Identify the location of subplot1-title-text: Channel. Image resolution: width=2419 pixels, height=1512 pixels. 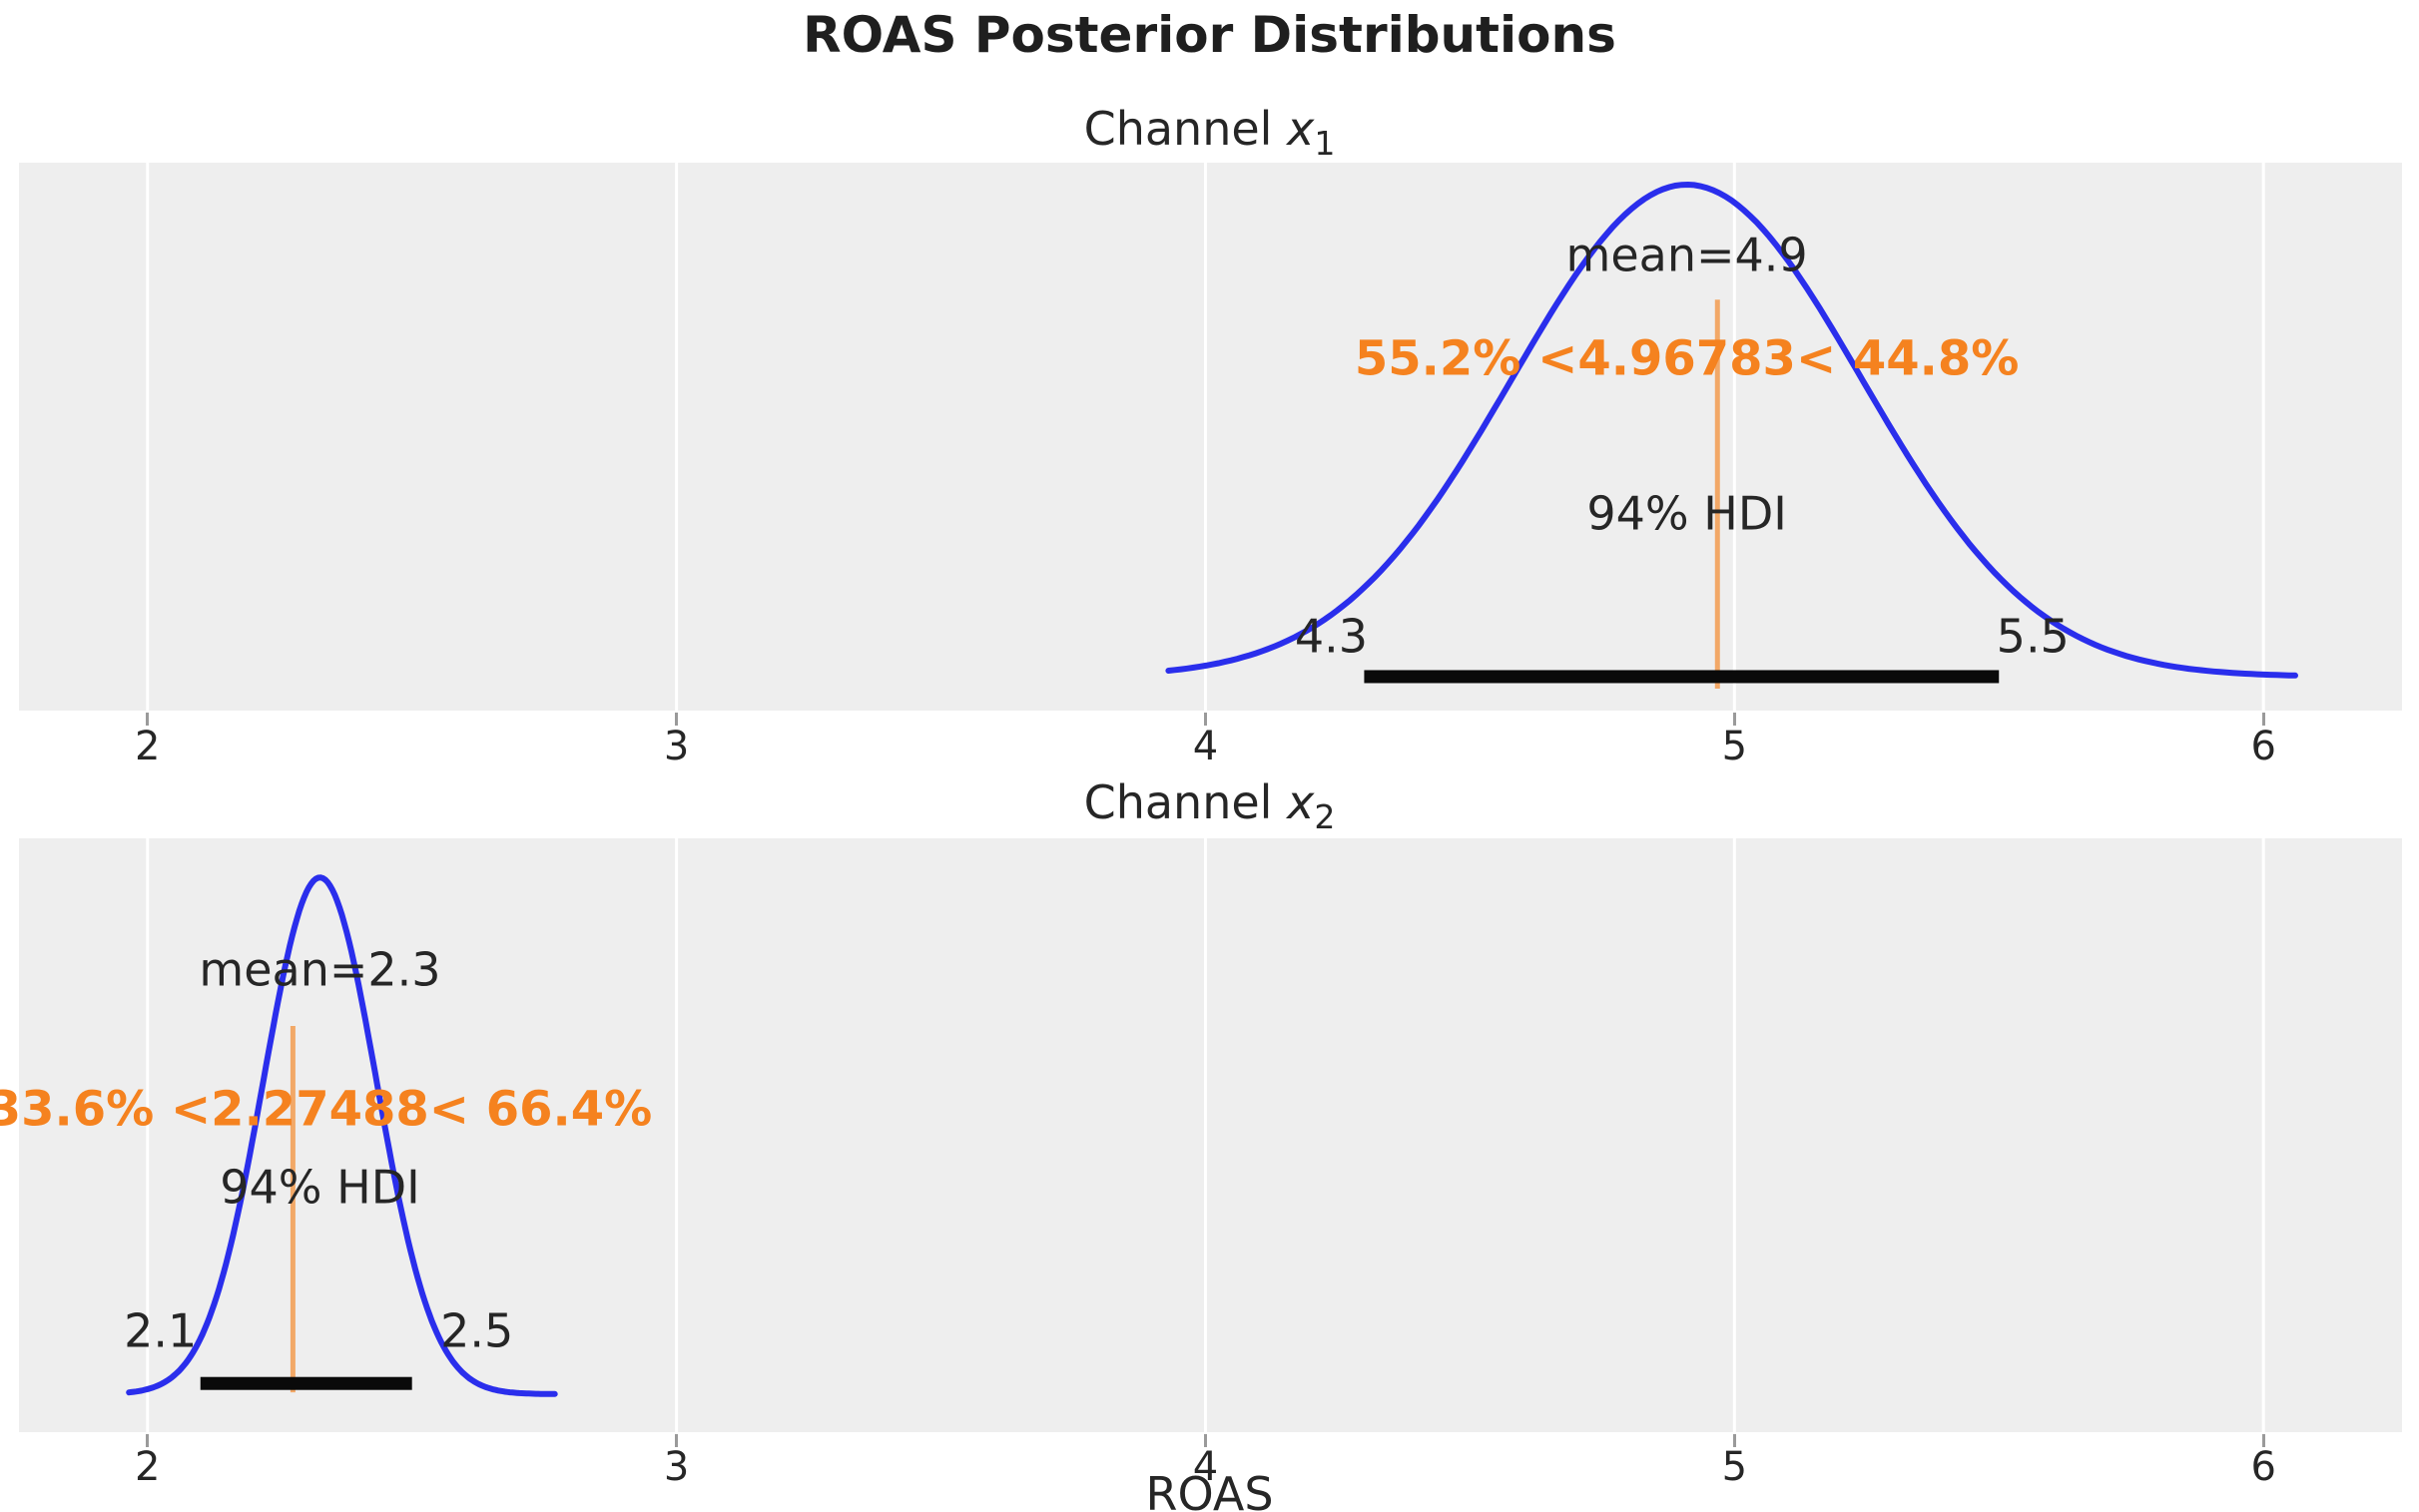
(1185, 129).